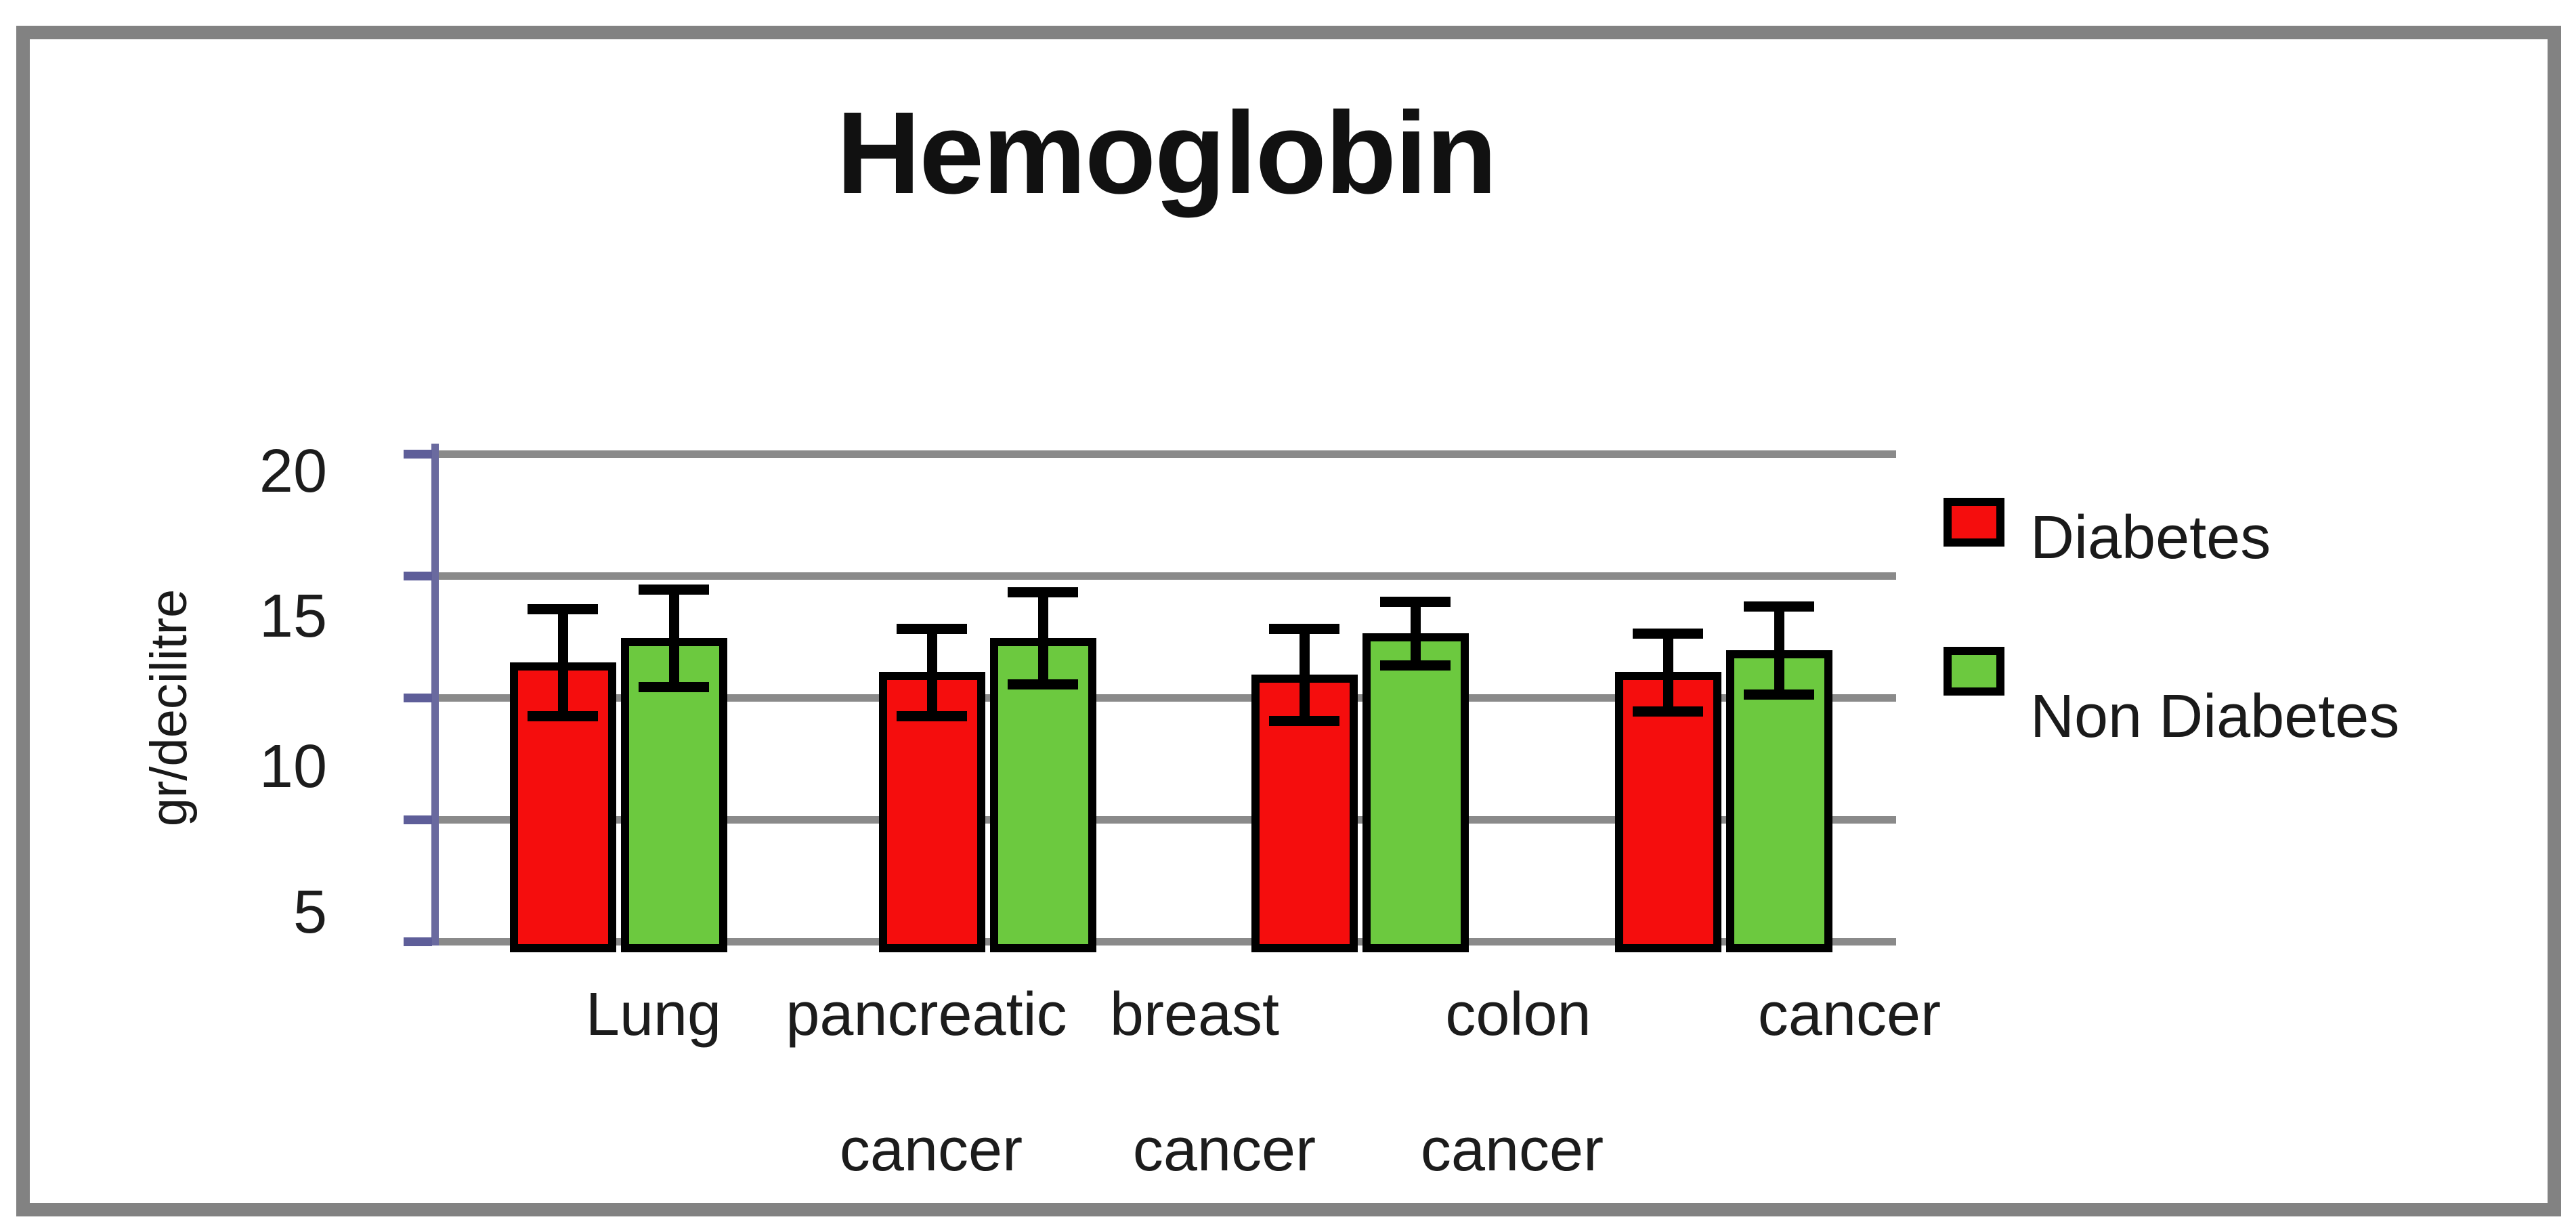 This screenshot has width=2576, height=1232. What do you see at coordinates (926, 1014) in the screenshot?
I see `x-axis-label-row1-1: pancreatic` at bounding box center [926, 1014].